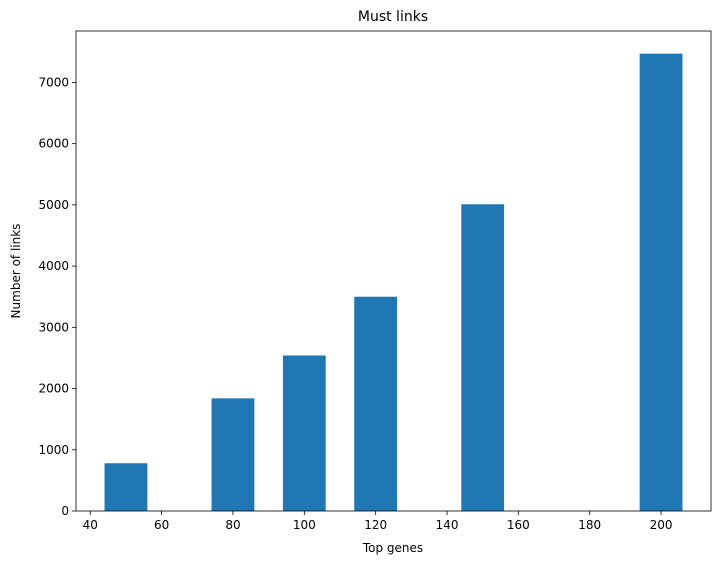 This screenshot has height=563, width=724. I want to click on x-tick-label: 100, so click(304, 525).